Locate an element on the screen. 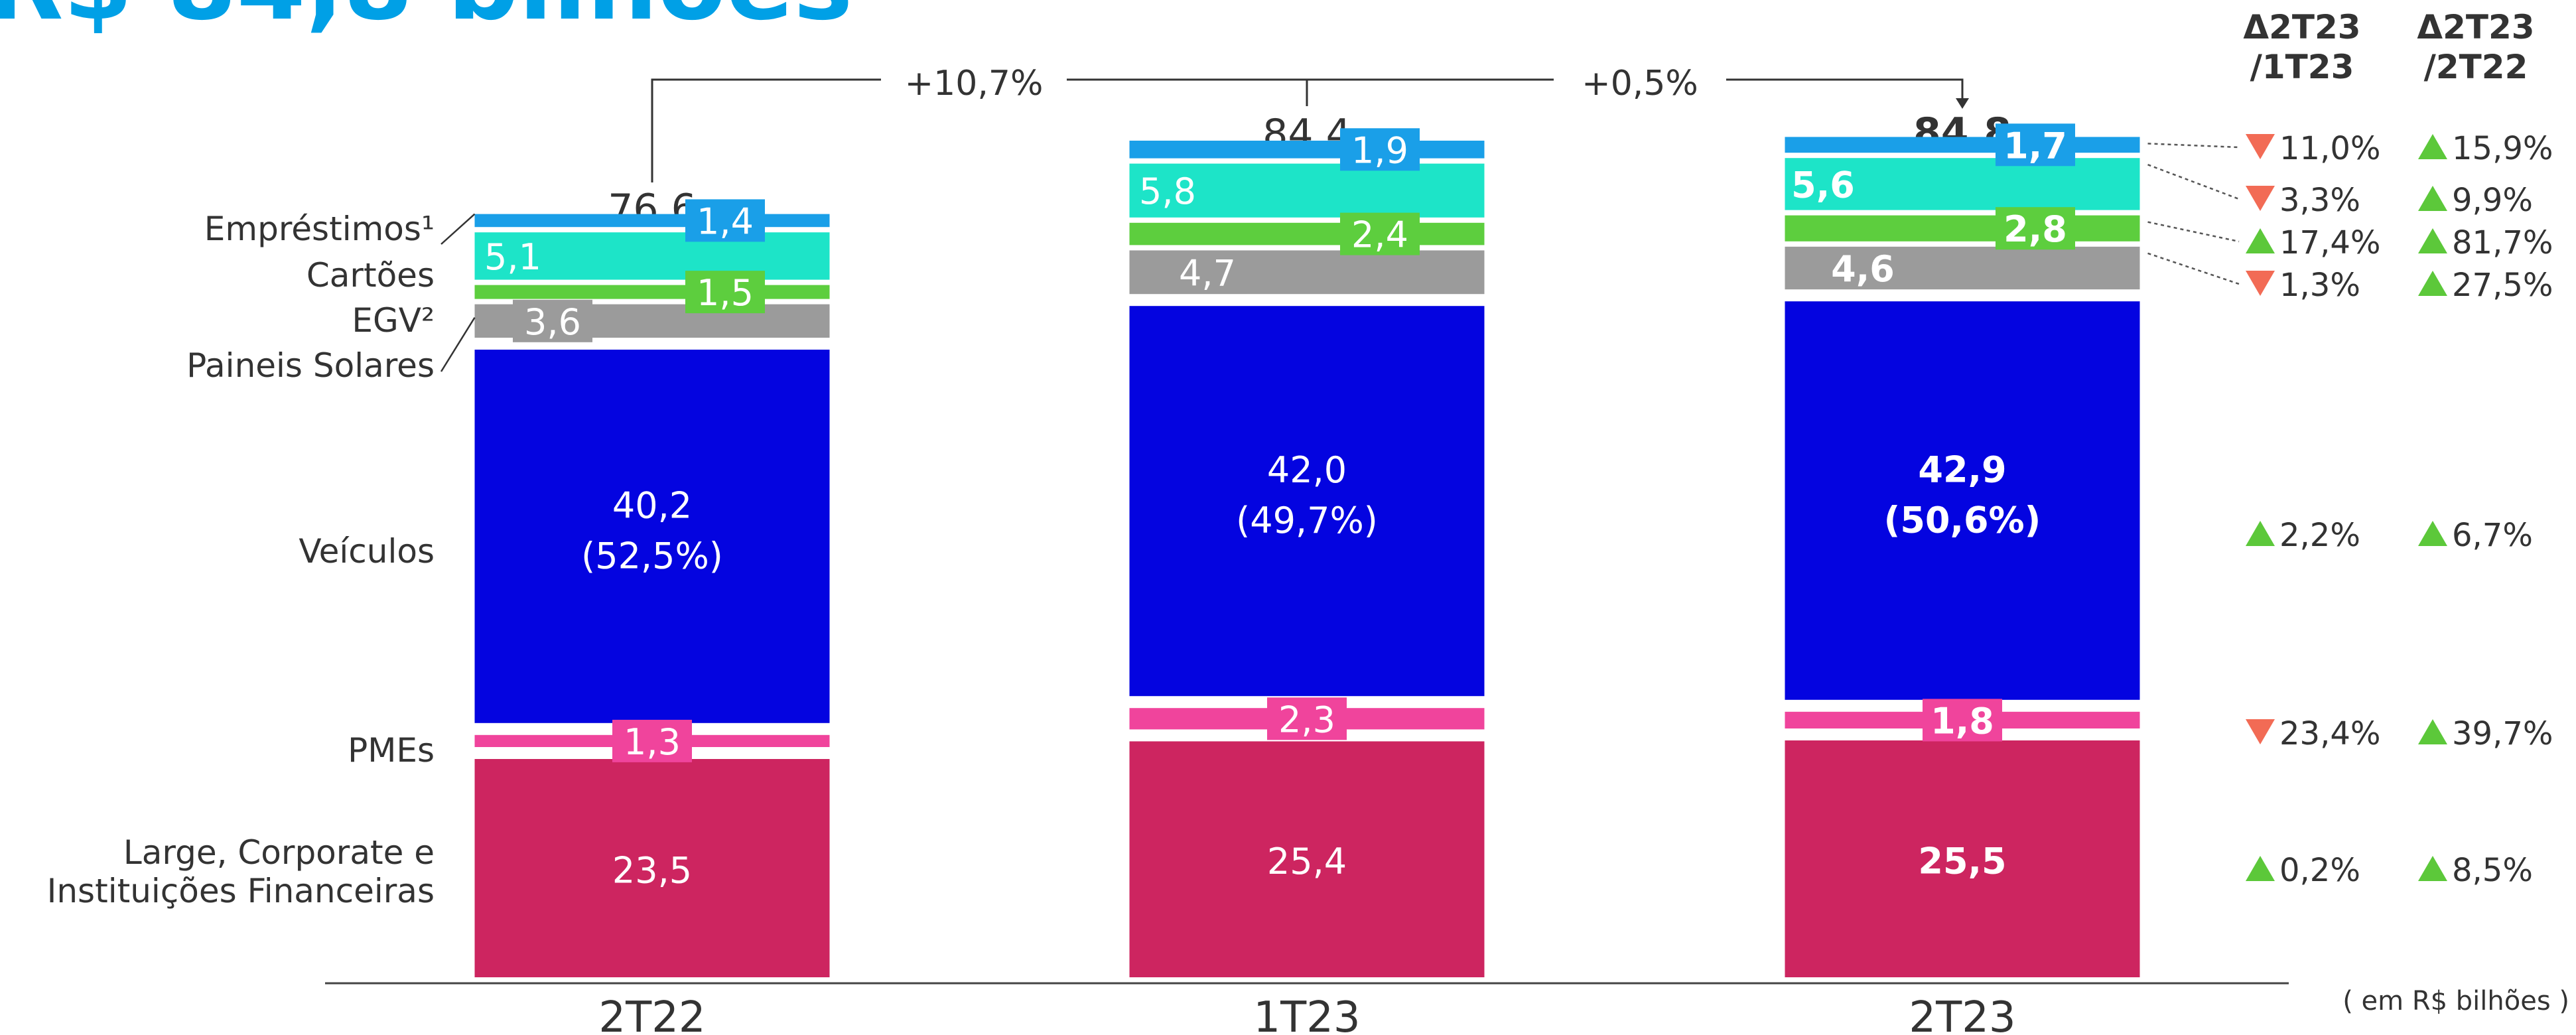 The height and width of the screenshot is (1035, 2576). data-label-smes-2T22: 1,3 is located at coordinates (652, 742).